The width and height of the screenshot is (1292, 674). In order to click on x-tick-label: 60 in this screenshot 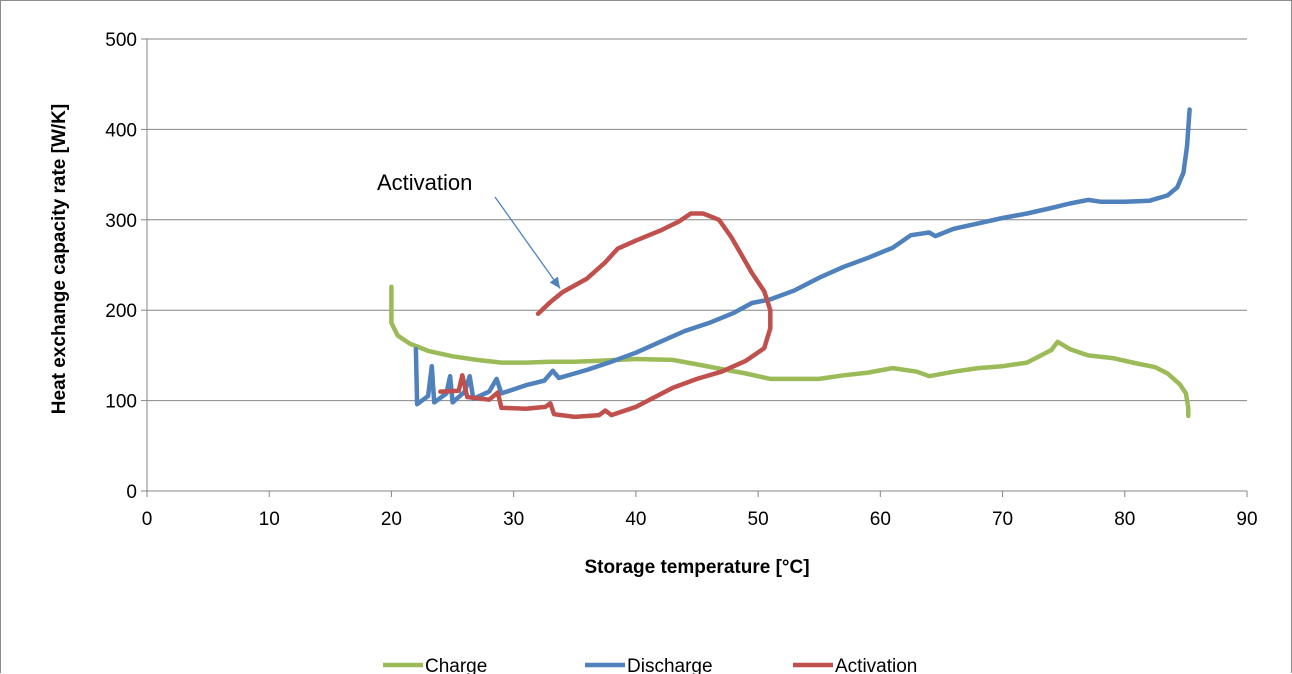, I will do `click(880, 519)`.